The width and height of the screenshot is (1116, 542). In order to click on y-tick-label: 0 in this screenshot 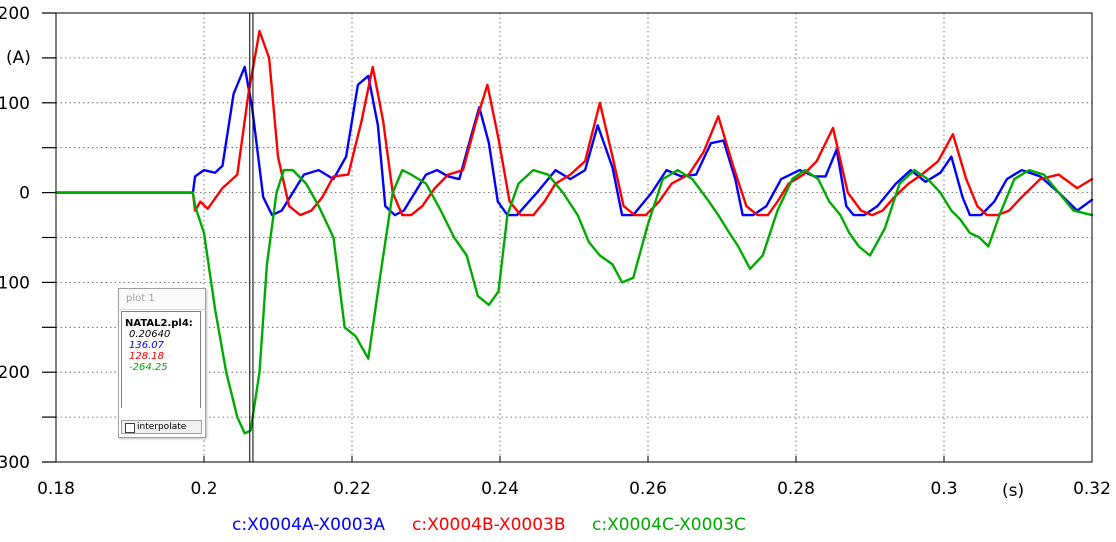, I will do `click(24, 194)`.